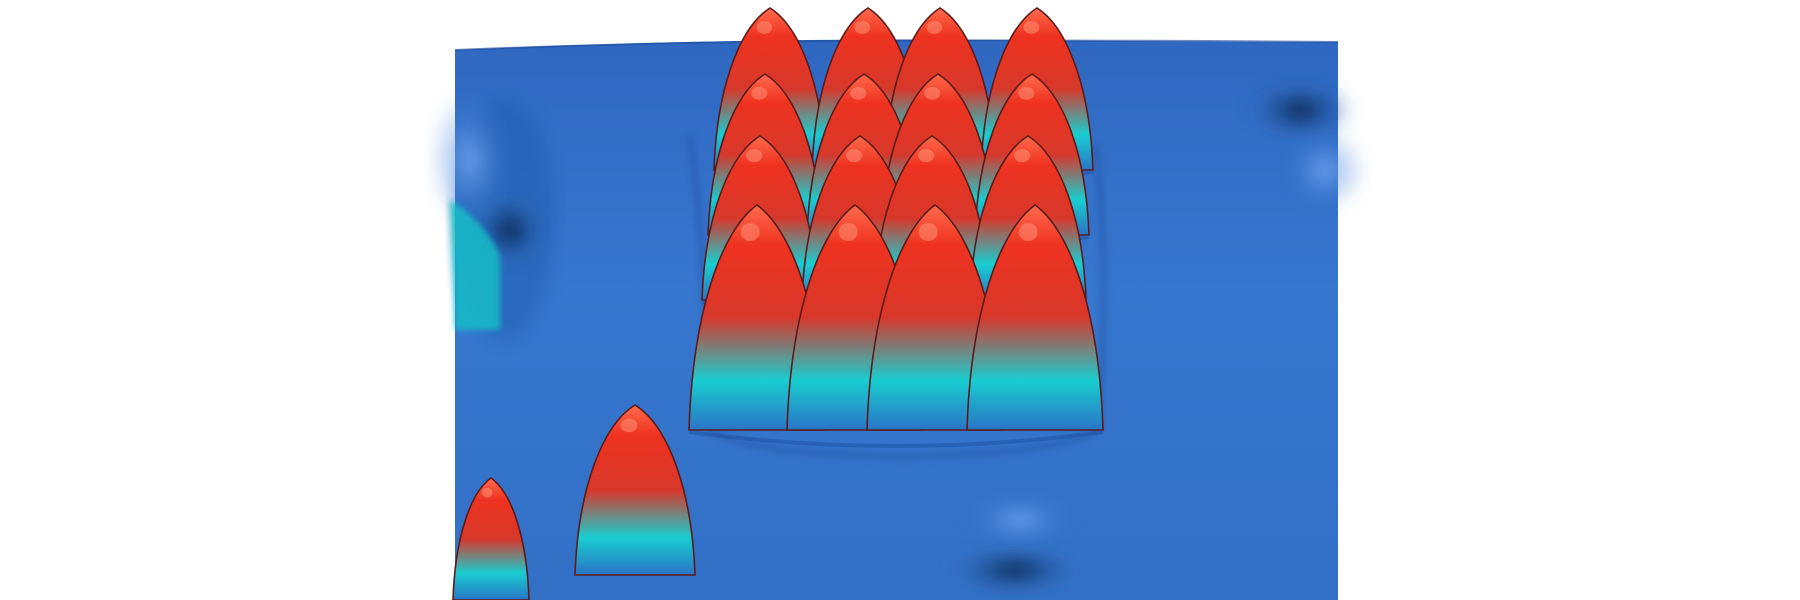 This screenshot has height=600, width=1800. What do you see at coordinates (862, 27) in the screenshot?
I see `peak-r1-c2-highlight` at bounding box center [862, 27].